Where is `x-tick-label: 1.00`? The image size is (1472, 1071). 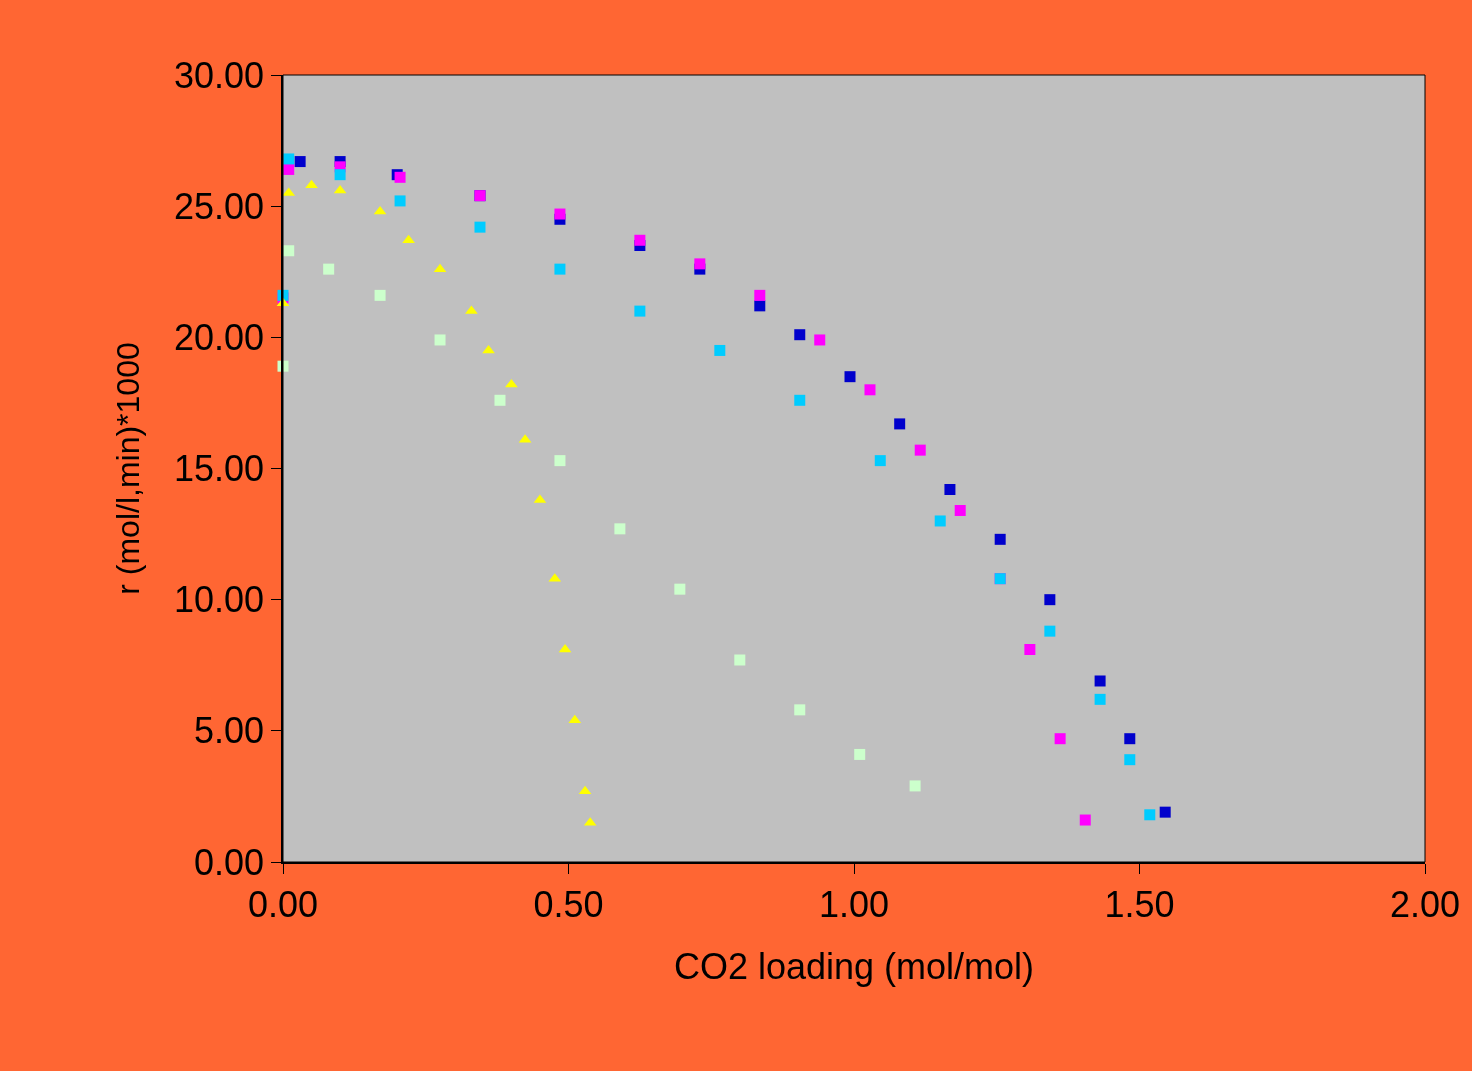 x-tick-label: 1.00 is located at coordinates (854, 904).